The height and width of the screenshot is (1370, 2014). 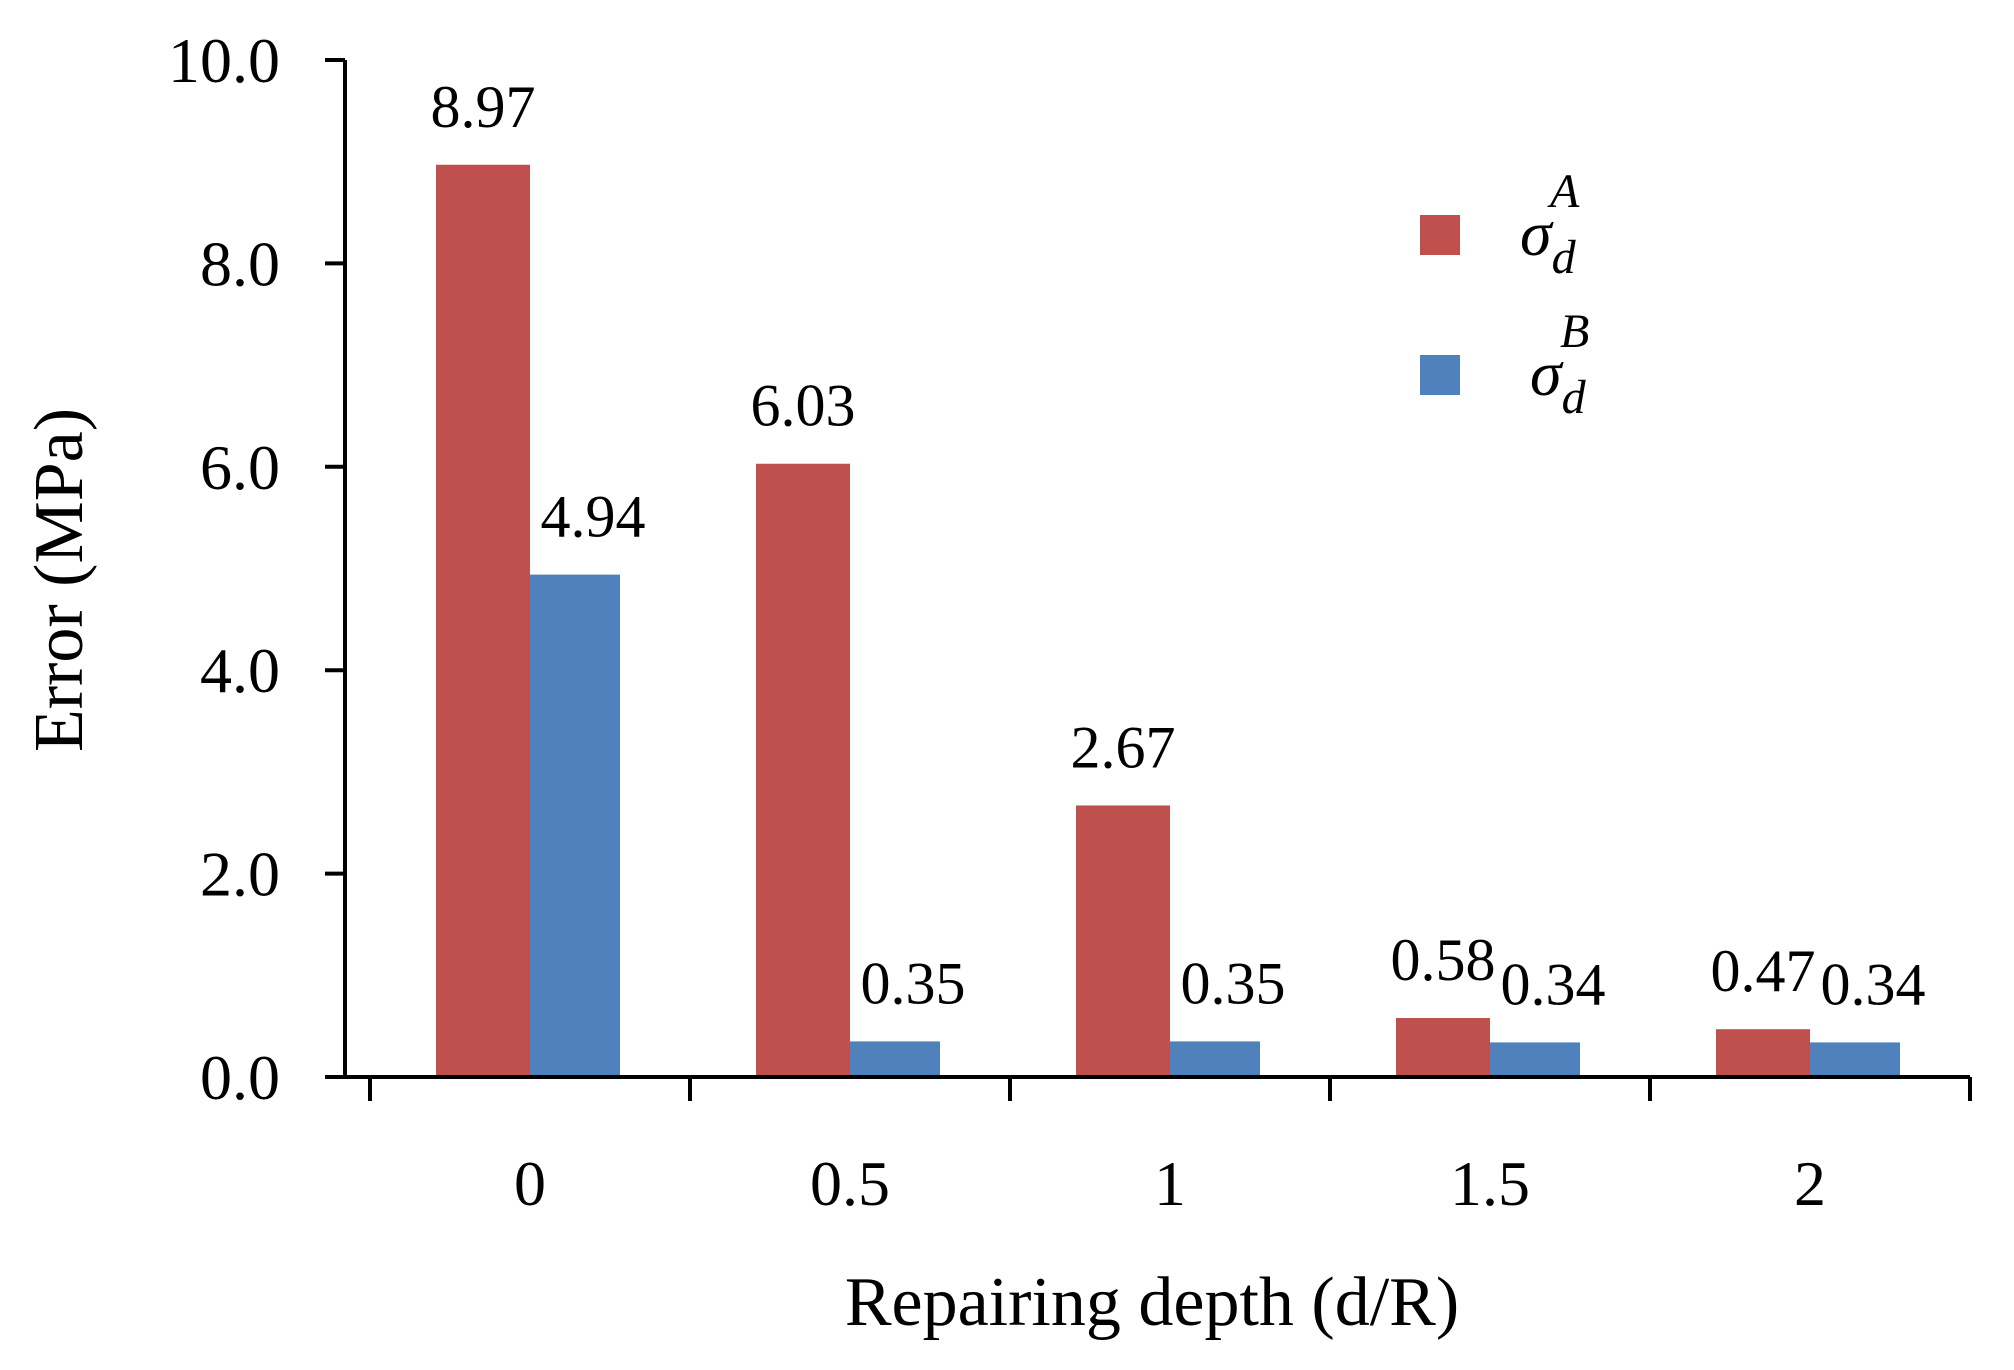 What do you see at coordinates (240, 467) in the screenshot?
I see `y-tick-label-3: 6.0` at bounding box center [240, 467].